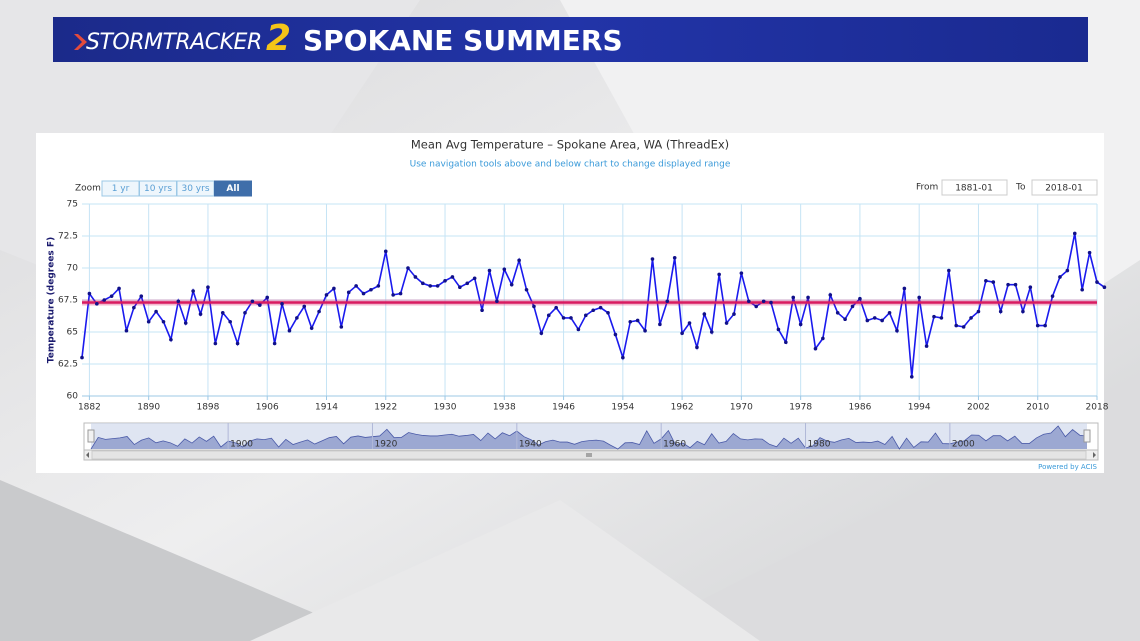 This screenshot has height=641, width=1140. I want to click on navigator-tick-label: 1960, so click(674, 445).